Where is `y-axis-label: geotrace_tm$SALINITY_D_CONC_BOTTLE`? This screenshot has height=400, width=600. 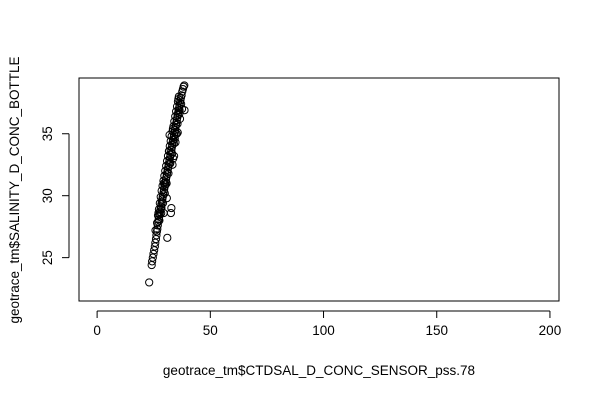 y-axis-label: geotrace_tm$SALINITY_D_CONC_BOTTLE is located at coordinates (14, 189).